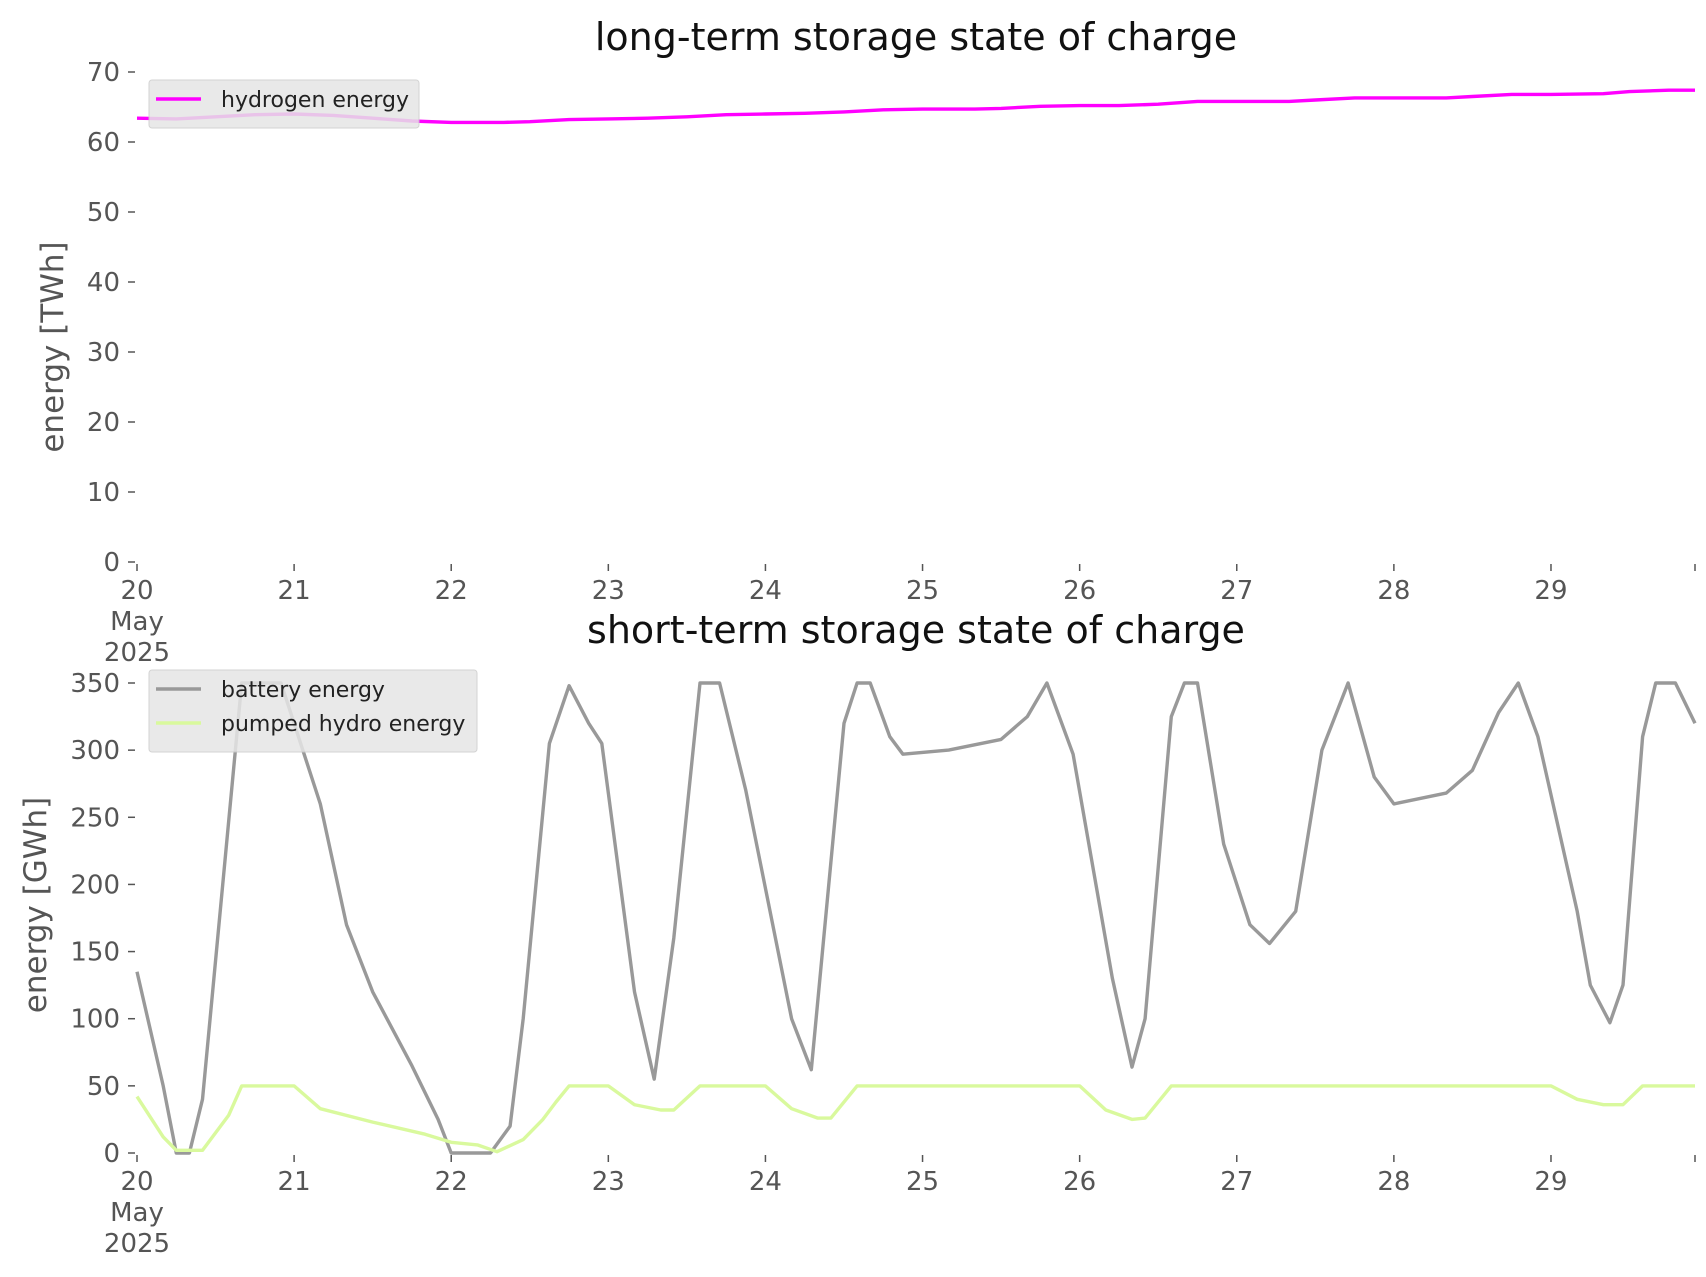  I want to click on y-tick-label: 200, so click(95, 885).